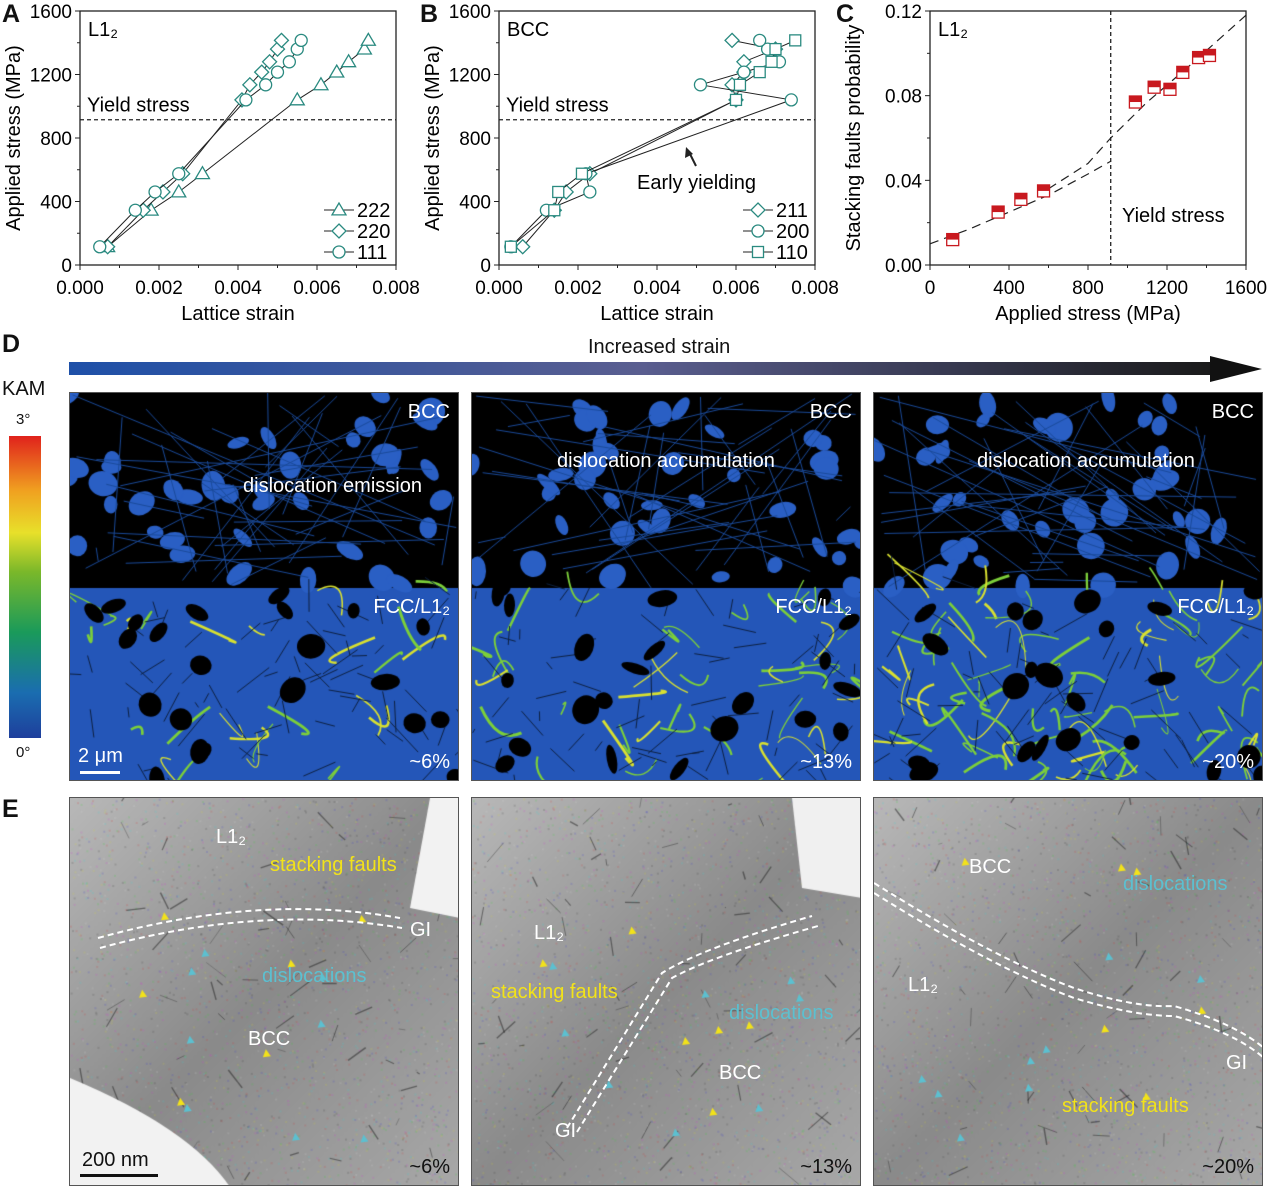  Describe the element at coordinates (332, 486) in the screenshot. I see `annotation: dislocation emission` at that location.